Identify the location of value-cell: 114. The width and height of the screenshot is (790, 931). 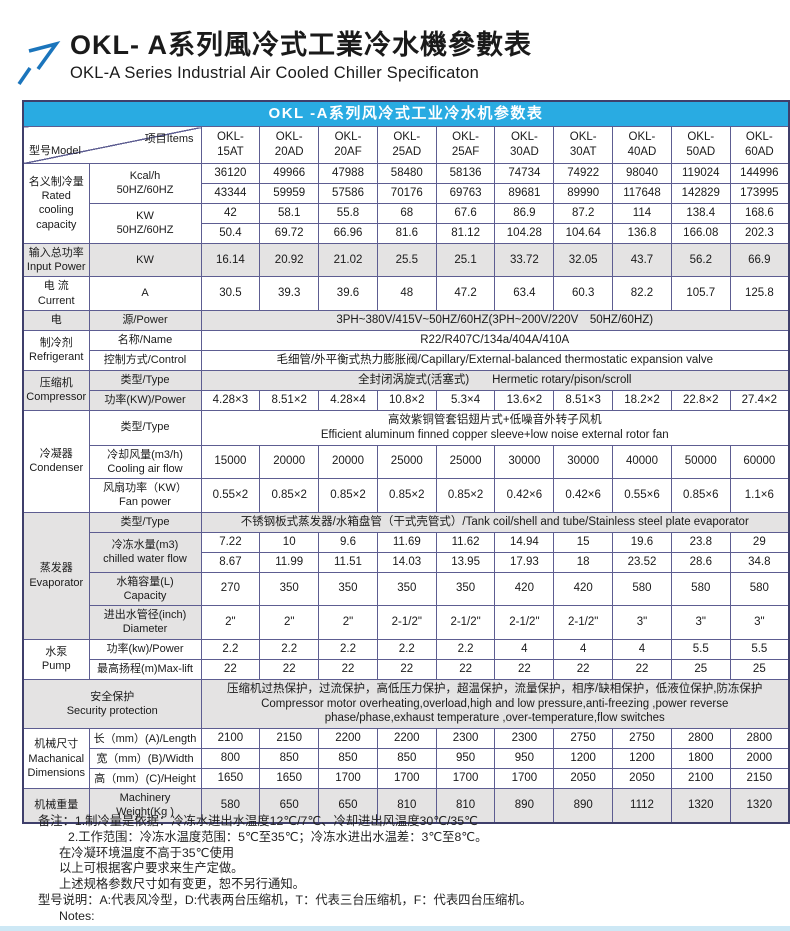
(642, 213).